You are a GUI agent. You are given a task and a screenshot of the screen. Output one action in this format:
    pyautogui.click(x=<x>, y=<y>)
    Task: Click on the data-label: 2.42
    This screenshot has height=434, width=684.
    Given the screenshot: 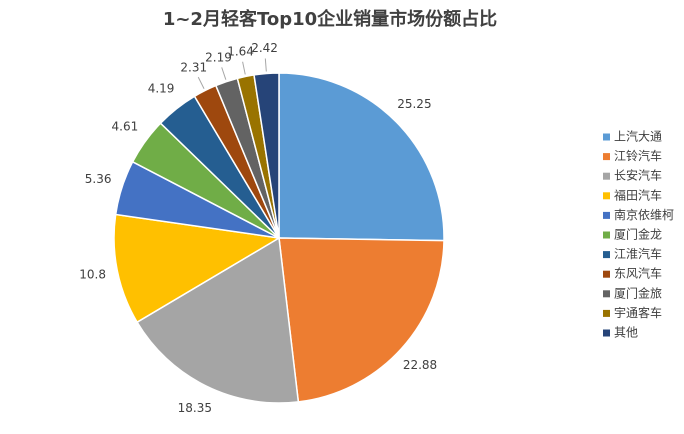 What is the action you would take?
    pyautogui.click(x=264, y=48)
    